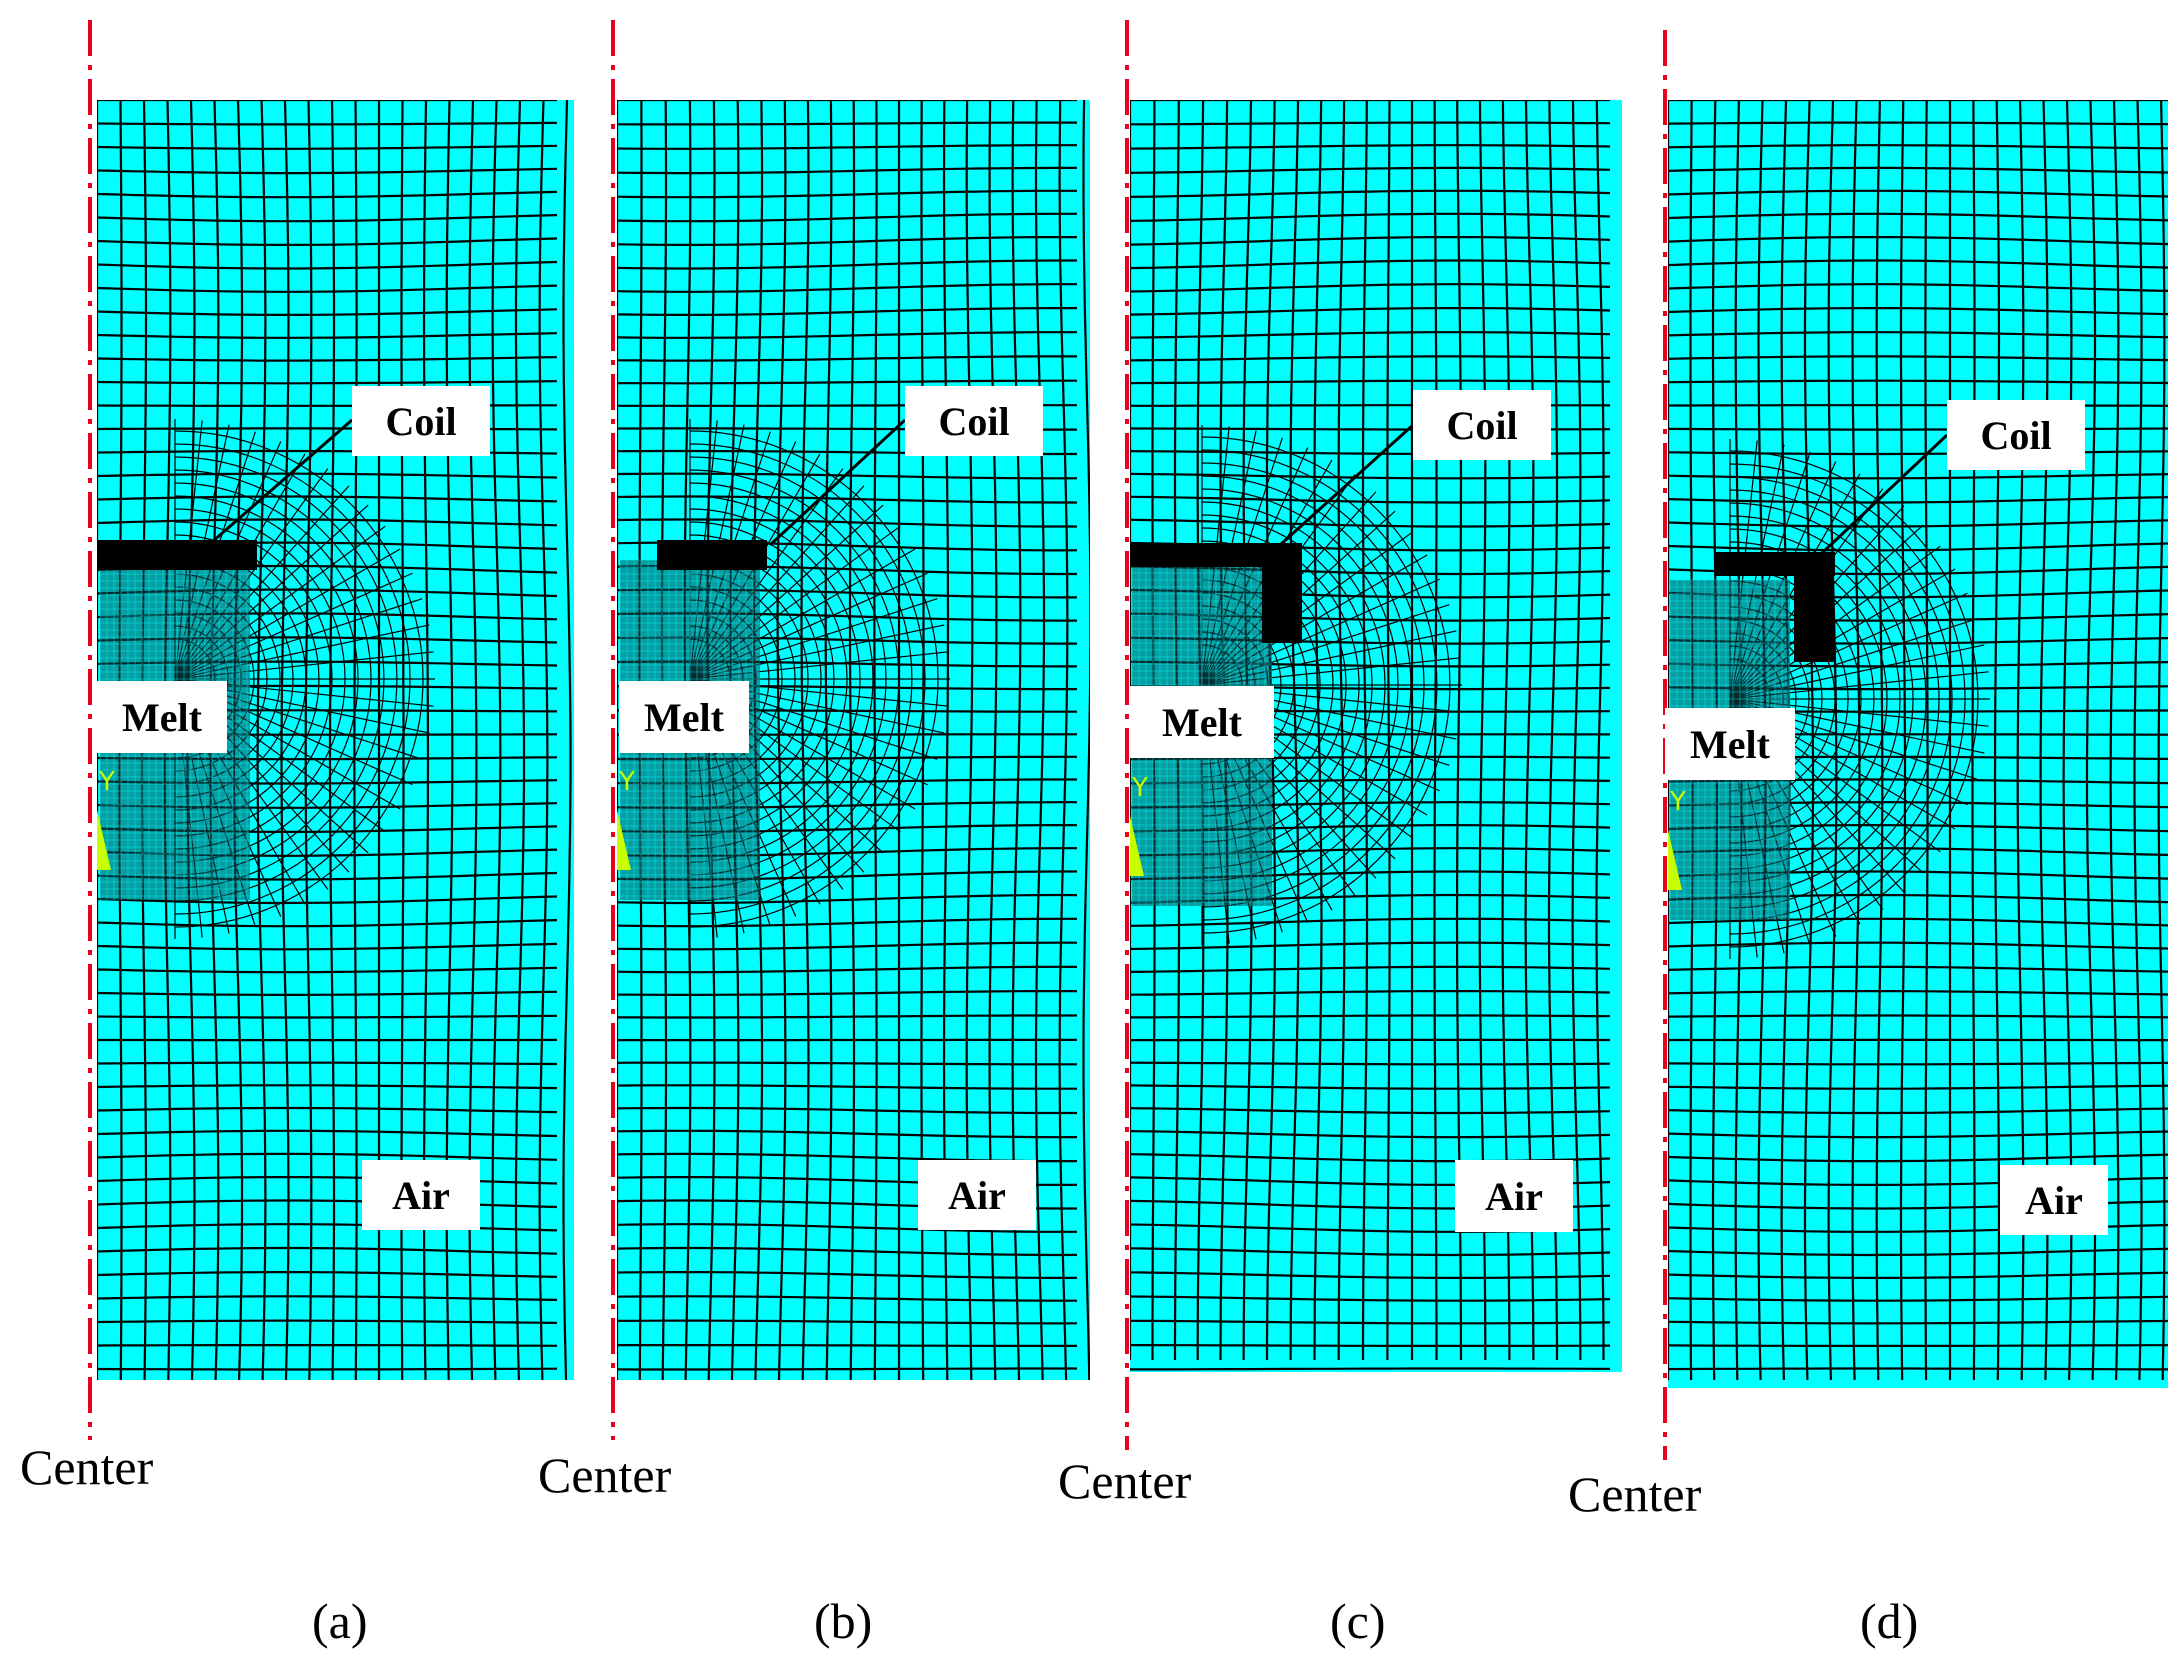  What do you see at coordinates (1202, 722) in the screenshot?
I see `melt-label-c: Melt` at bounding box center [1202, 722].